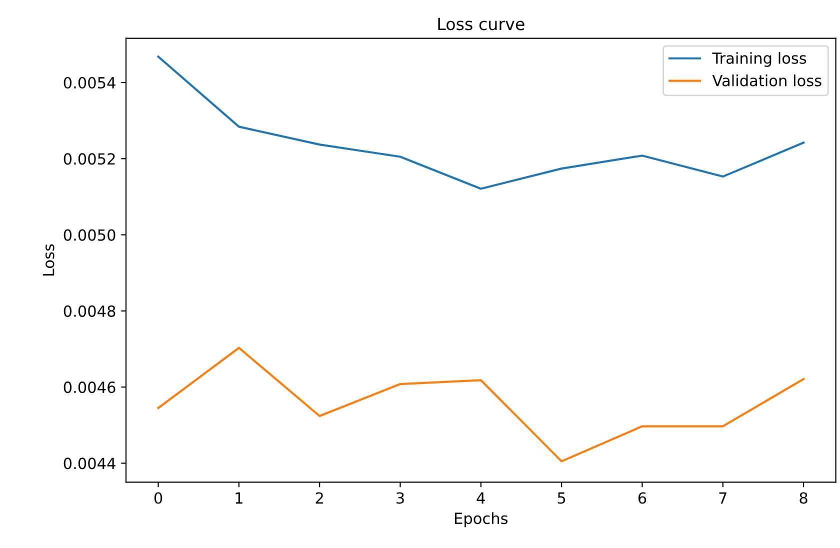  Describe the element at coordinates (90, 82) in the screenshot. I see `y-tick-label: 0.0054` at that location.